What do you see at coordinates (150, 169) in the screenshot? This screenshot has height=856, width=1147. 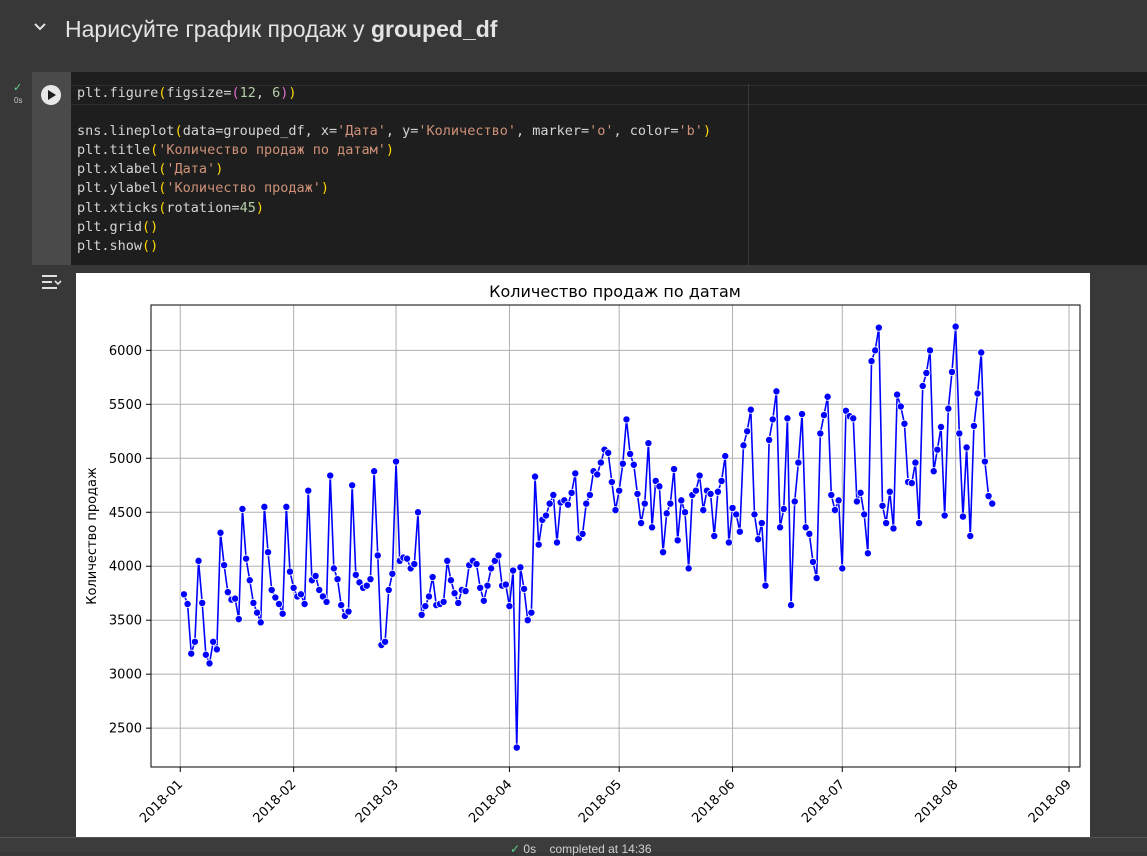 I see `code-line: plt.xlabel('Дата')` at bounding box center [150, 169].